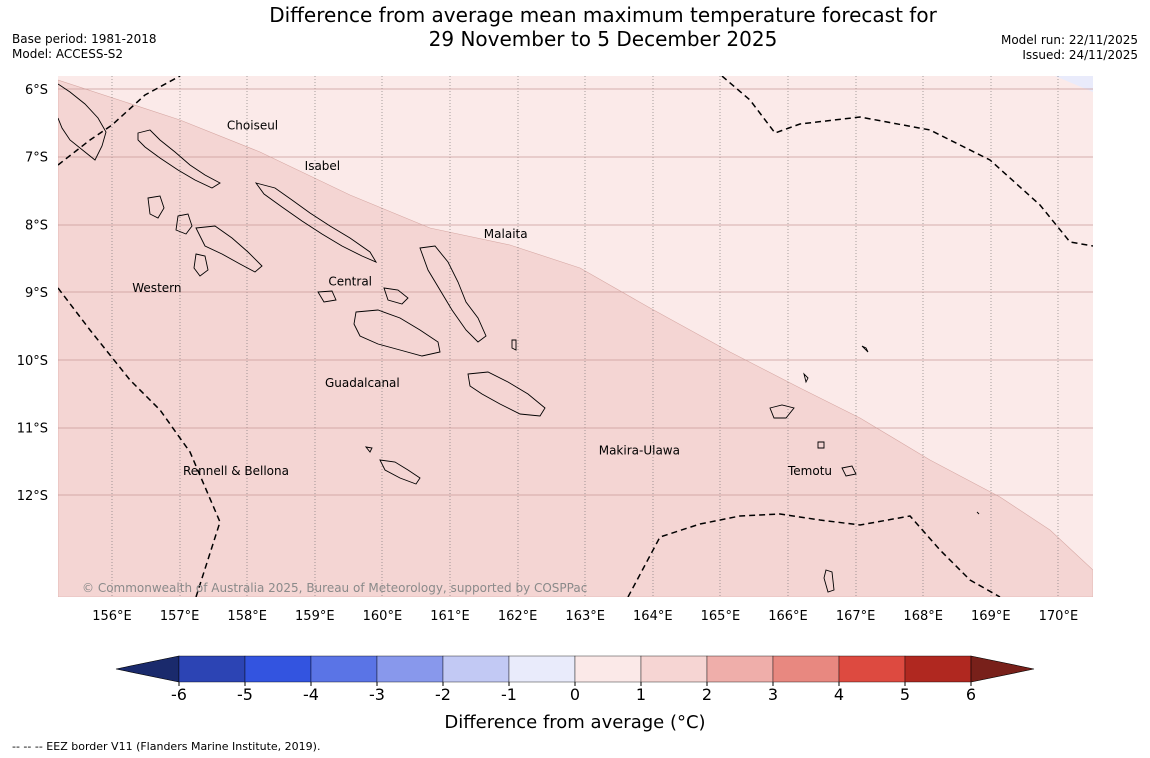 This screenshot has height=758, width=1150. I want to click on island-guadalcanal, so click(397, 333).